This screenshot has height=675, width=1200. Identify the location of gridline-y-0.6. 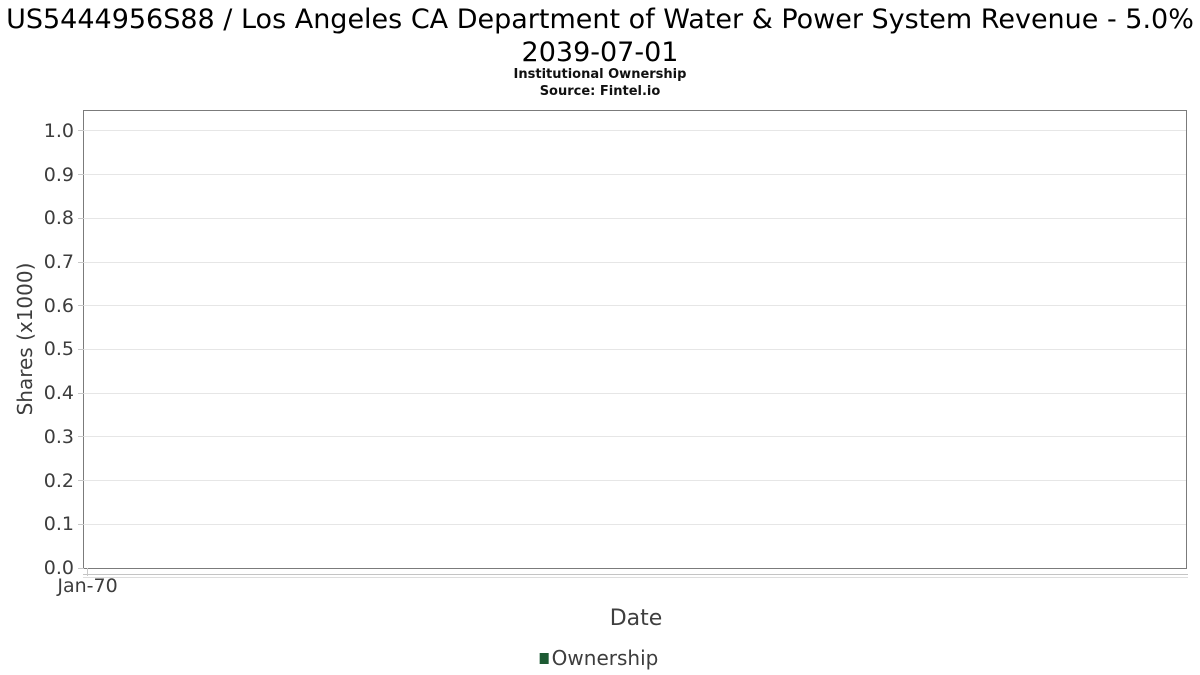
(635, 306).